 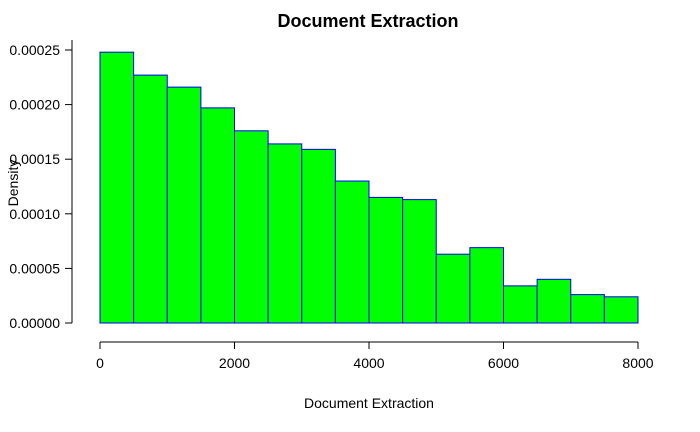 What do you see at coordinates (13, 183) in the screenshot?
I see `y-axis-label: Density` at bounding box center [13, 183].